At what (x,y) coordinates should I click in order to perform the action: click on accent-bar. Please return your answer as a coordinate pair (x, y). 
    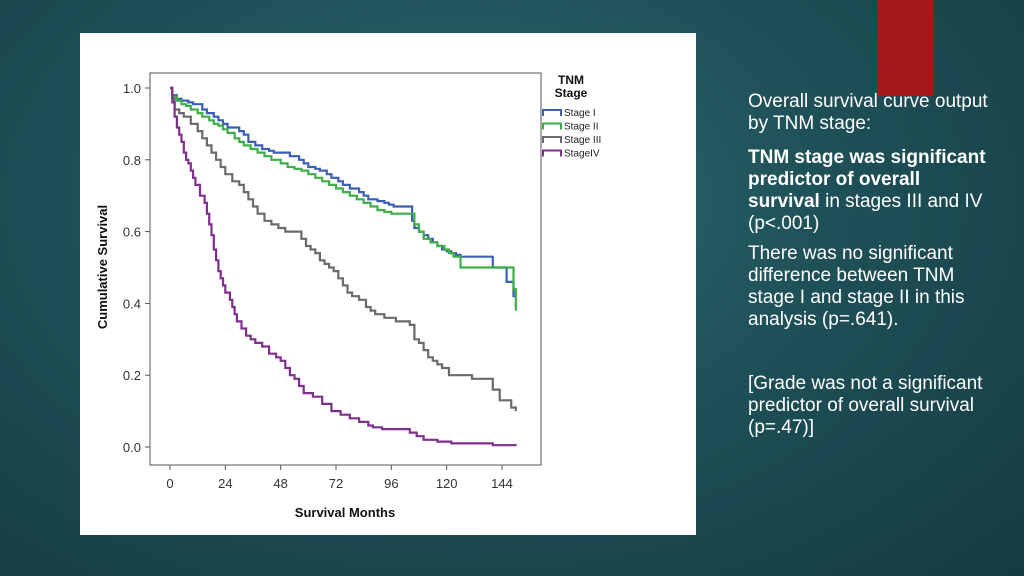
    Looking at the image, I should click on (905, 48).